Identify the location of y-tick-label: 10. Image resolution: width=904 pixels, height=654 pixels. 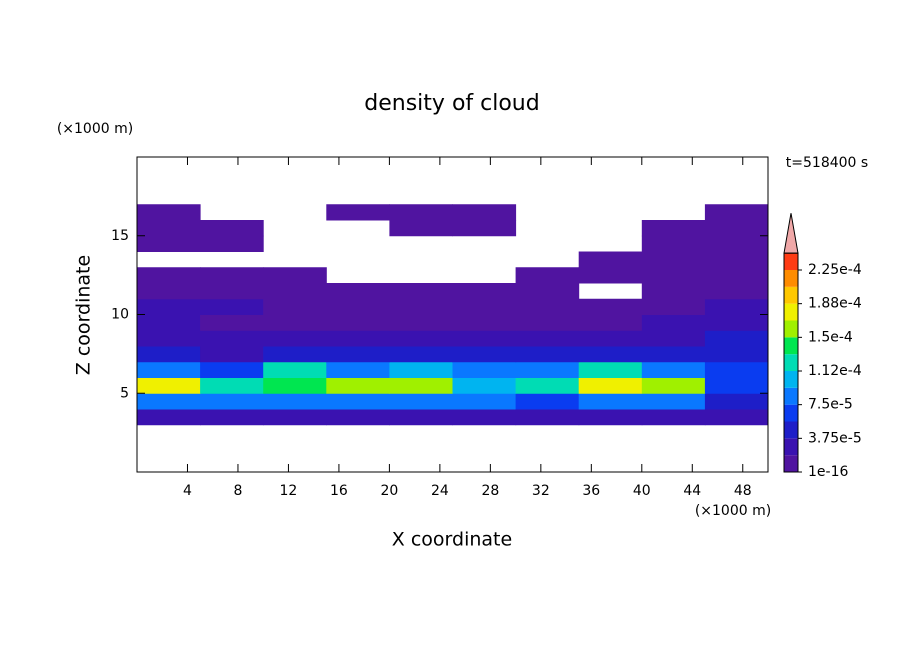
(120, 315).